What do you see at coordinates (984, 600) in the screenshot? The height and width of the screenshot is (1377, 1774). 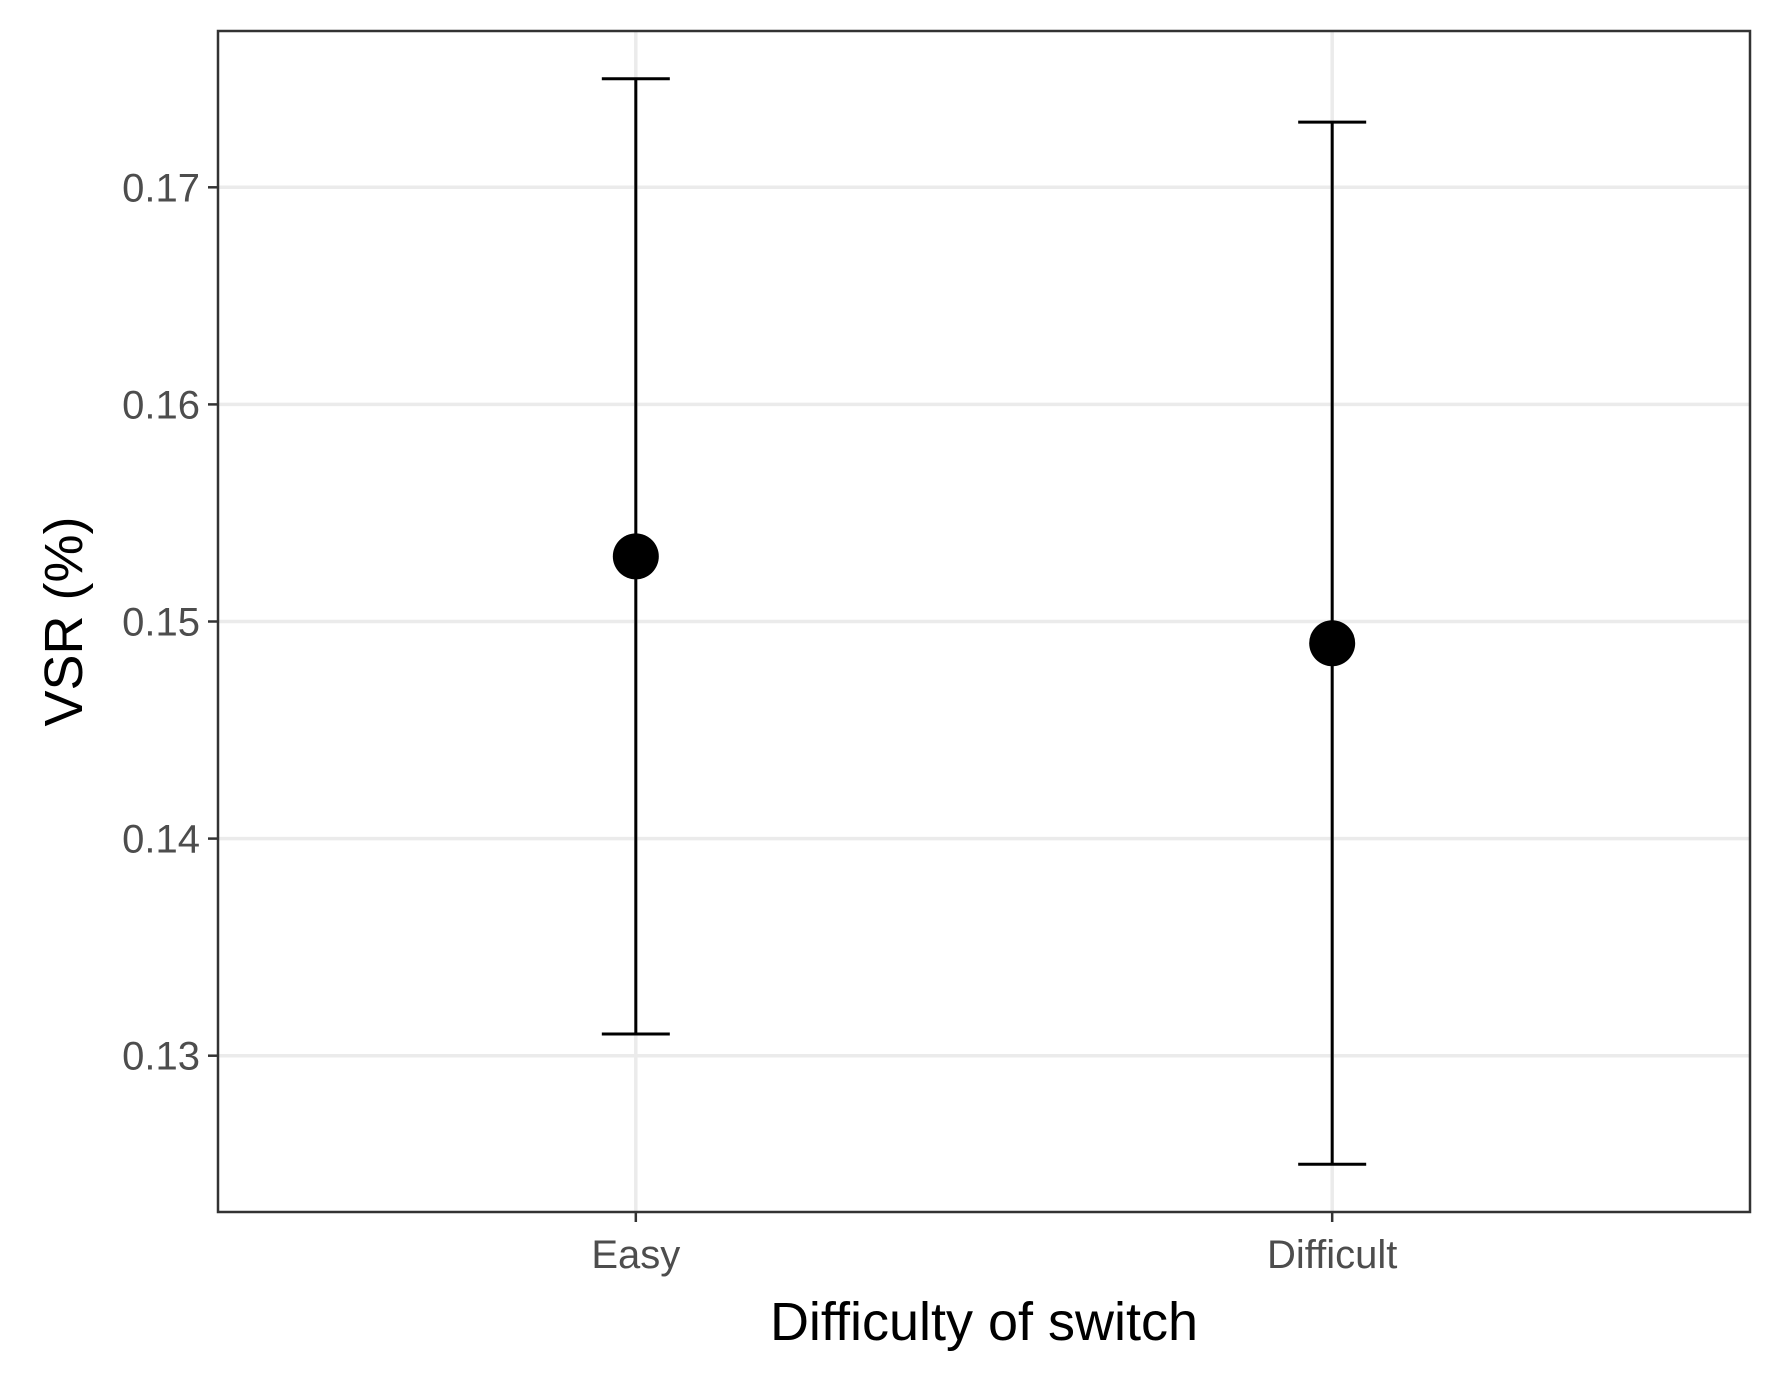 I see `data-points` at bounding box center [984, 600].